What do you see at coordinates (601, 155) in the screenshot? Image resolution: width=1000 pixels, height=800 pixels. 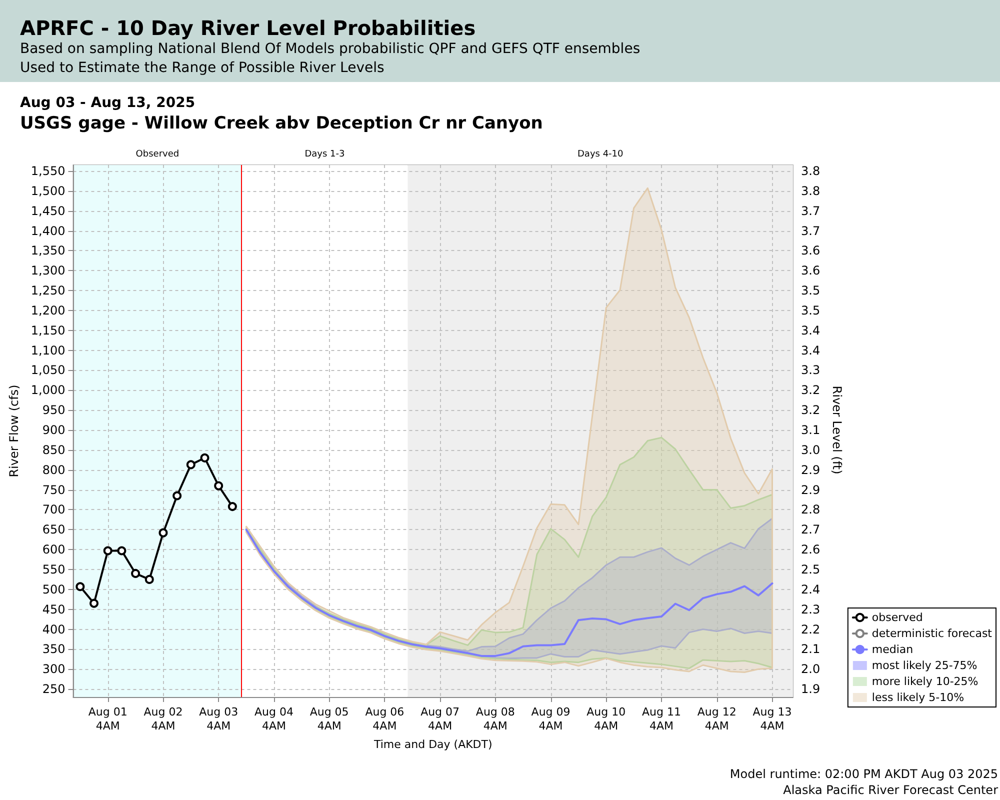 I see `band-label: Days 4-10` at bounding box center [601, 155].